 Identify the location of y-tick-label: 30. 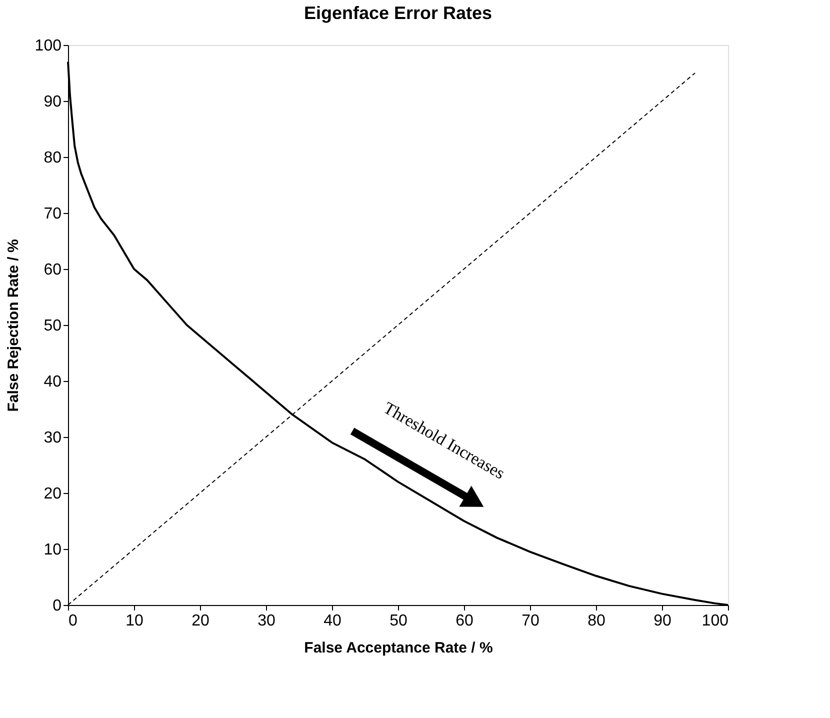
(53, 438).